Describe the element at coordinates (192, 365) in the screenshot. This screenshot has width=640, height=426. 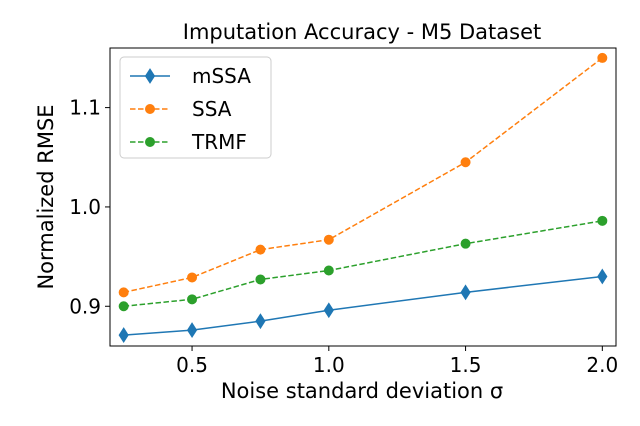
I see `x-tick-label: 0.5` at that location.